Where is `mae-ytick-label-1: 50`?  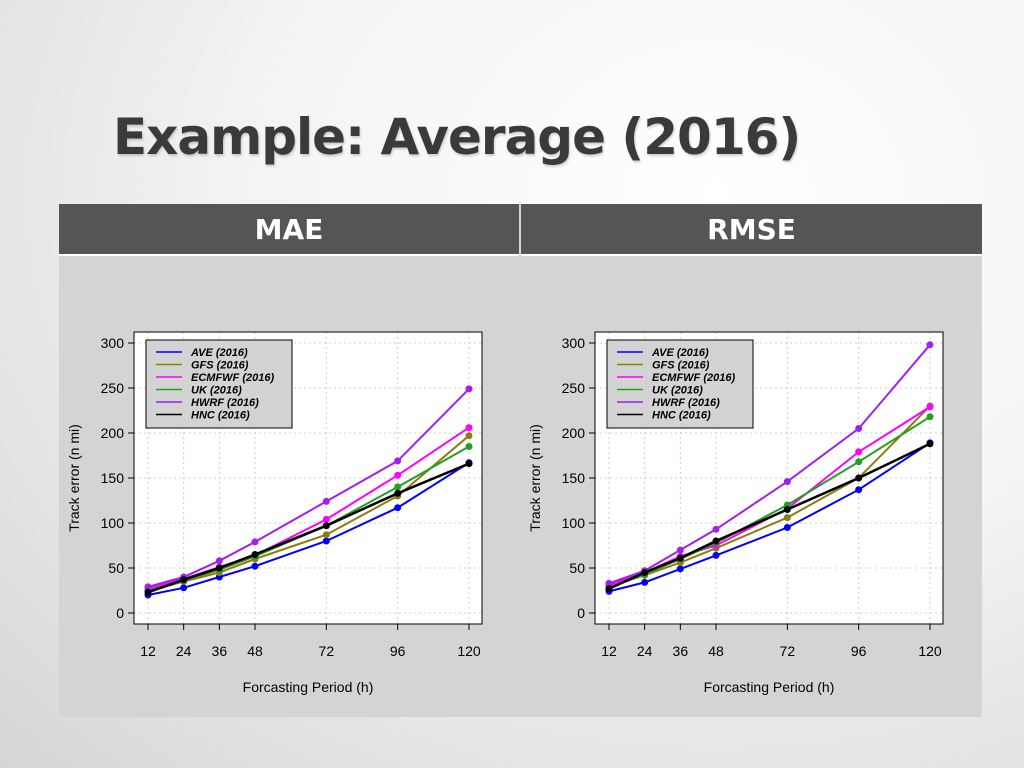
mae-ytick-label-1: 50 is located at coordinates (116, 568).